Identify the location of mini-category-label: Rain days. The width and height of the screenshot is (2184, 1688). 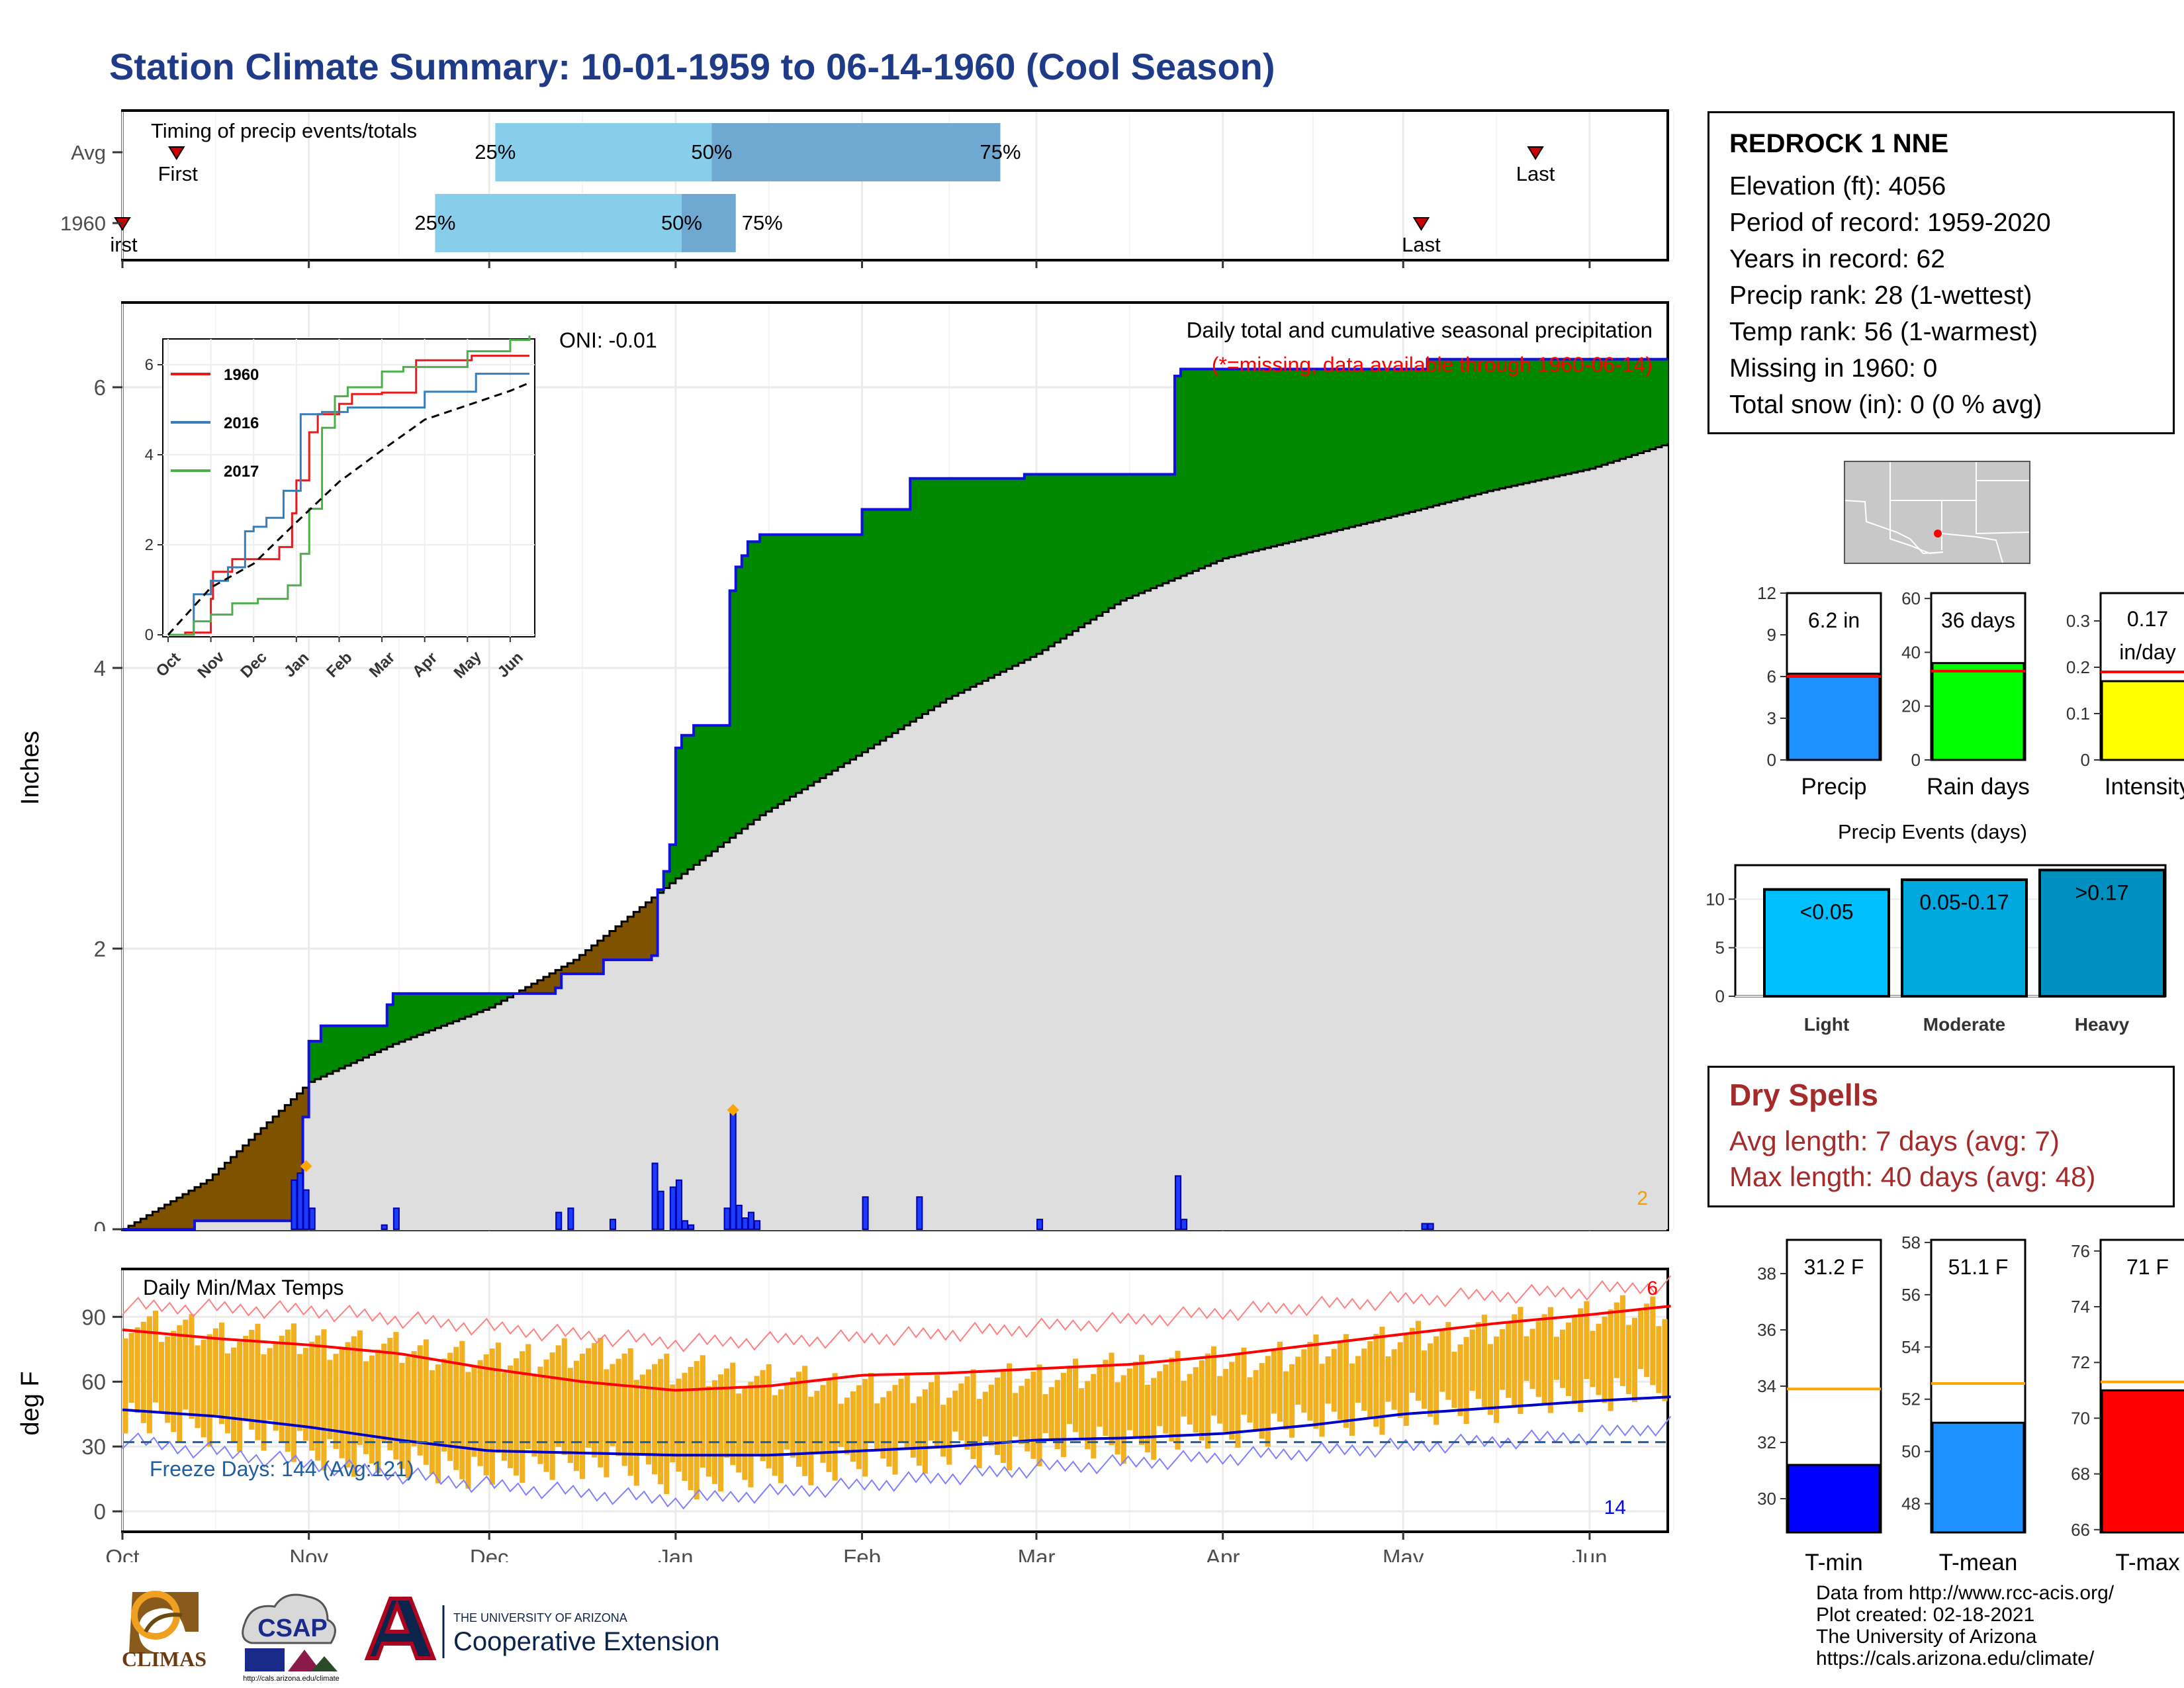
(1979, 787).